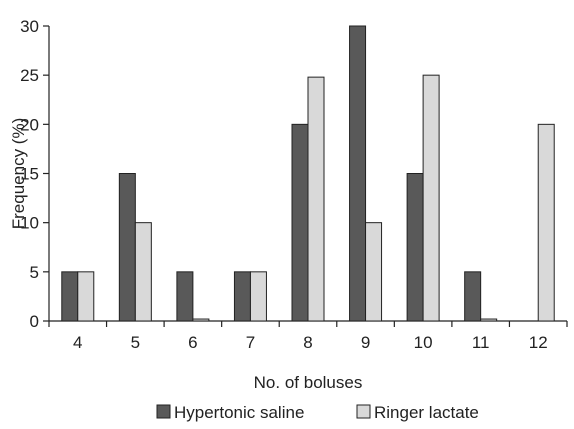 The height and width of the screenshot is (429, 574). I want to click on x-tick-label: 8, so click(307, 342).